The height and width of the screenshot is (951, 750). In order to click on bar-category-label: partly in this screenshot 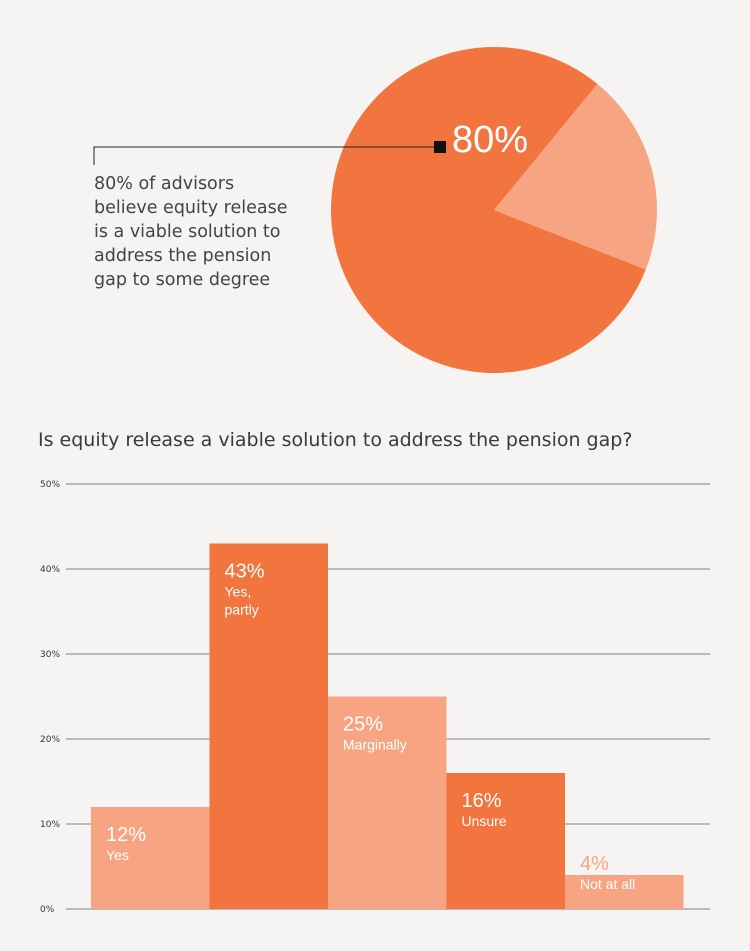, I will do `click(242, 610)`.